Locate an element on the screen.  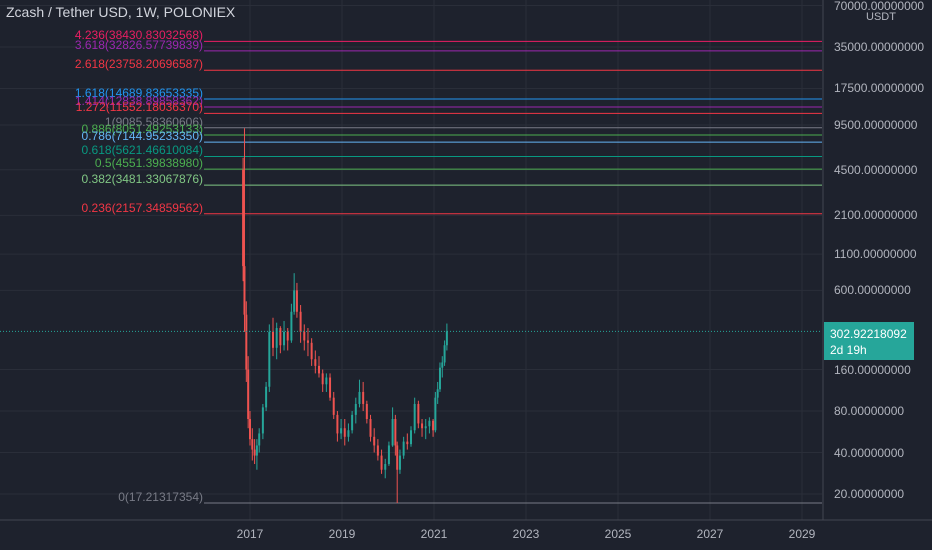
price-tick-label: 2100.00000000 is located at coordinates (876, 215).